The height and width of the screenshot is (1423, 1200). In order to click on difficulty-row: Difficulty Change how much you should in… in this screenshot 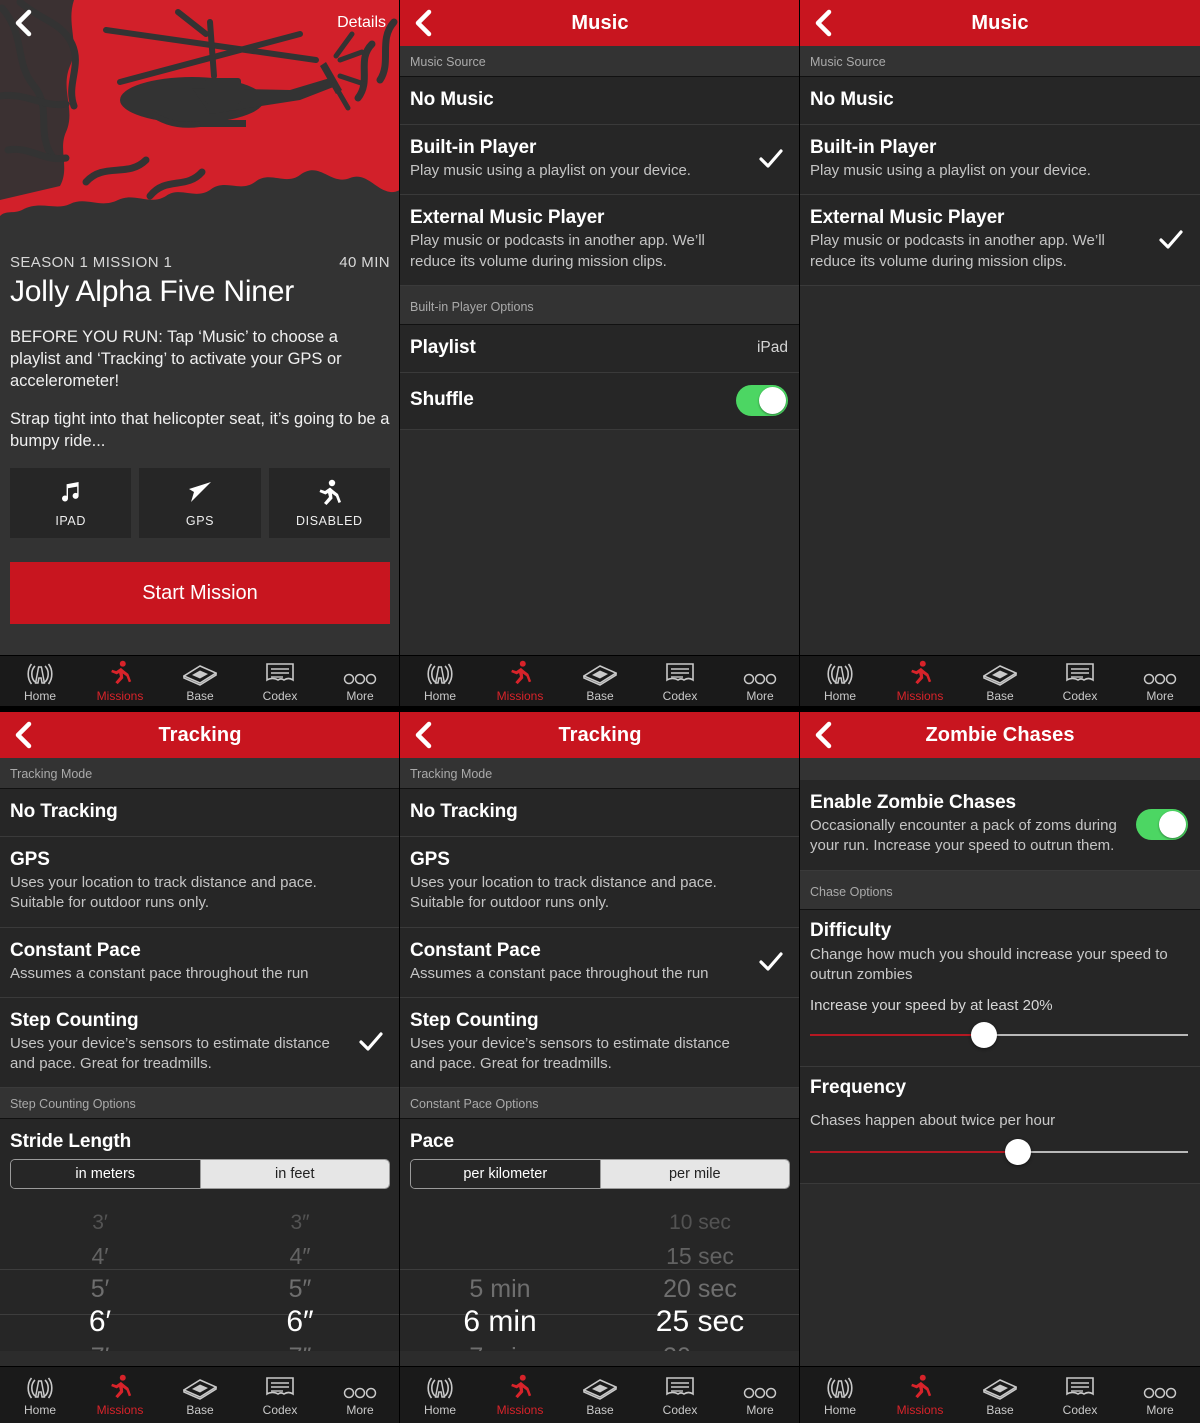, I will do `click(1000, 988)`.